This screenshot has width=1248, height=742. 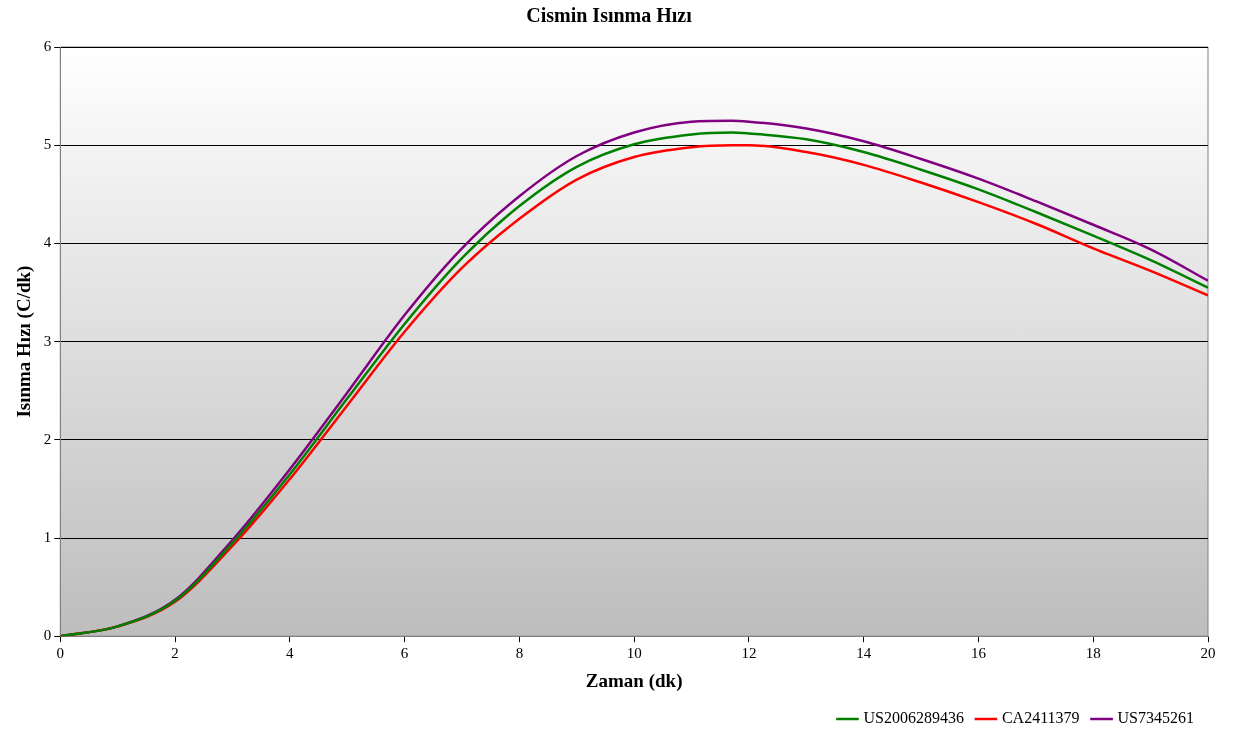 I want to click on y-tick-label: 6, so click(x=47, y=45).